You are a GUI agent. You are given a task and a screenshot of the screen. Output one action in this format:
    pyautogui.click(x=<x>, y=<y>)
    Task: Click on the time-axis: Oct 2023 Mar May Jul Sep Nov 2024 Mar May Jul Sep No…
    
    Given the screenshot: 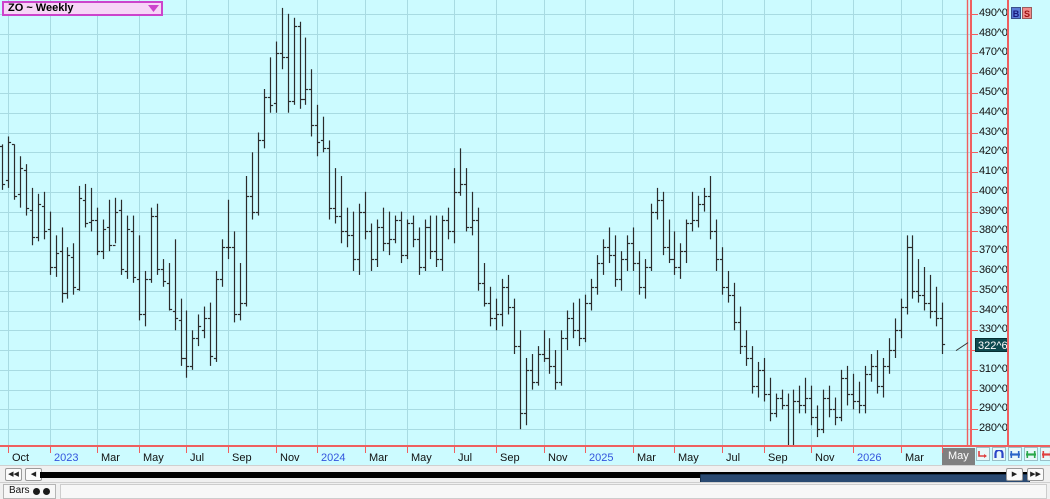 What is the action you would take?
    pyautogui.click(x=525, y=455)
    